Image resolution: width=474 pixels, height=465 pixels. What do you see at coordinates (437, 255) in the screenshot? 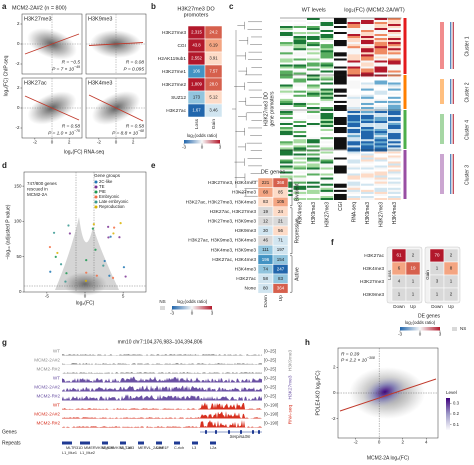
I see `cell-value: 70` at bounding box center [437, 255].